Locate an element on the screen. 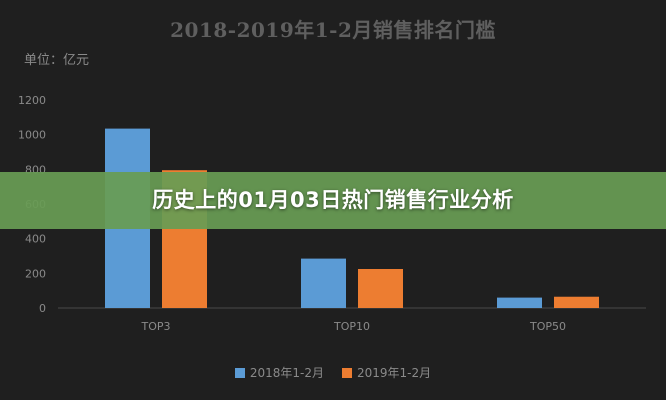 The width and height of the screenshot is (666, 400). y-tick-label: 0 is located at coordinates (42, 308).